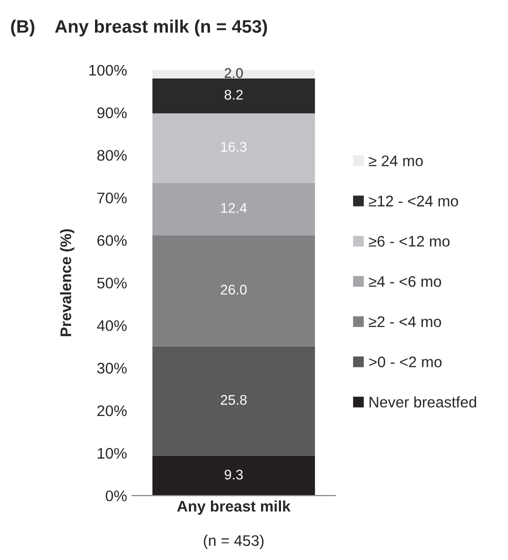  I want to click on y-tick-label: 0%, so click(116, 496).